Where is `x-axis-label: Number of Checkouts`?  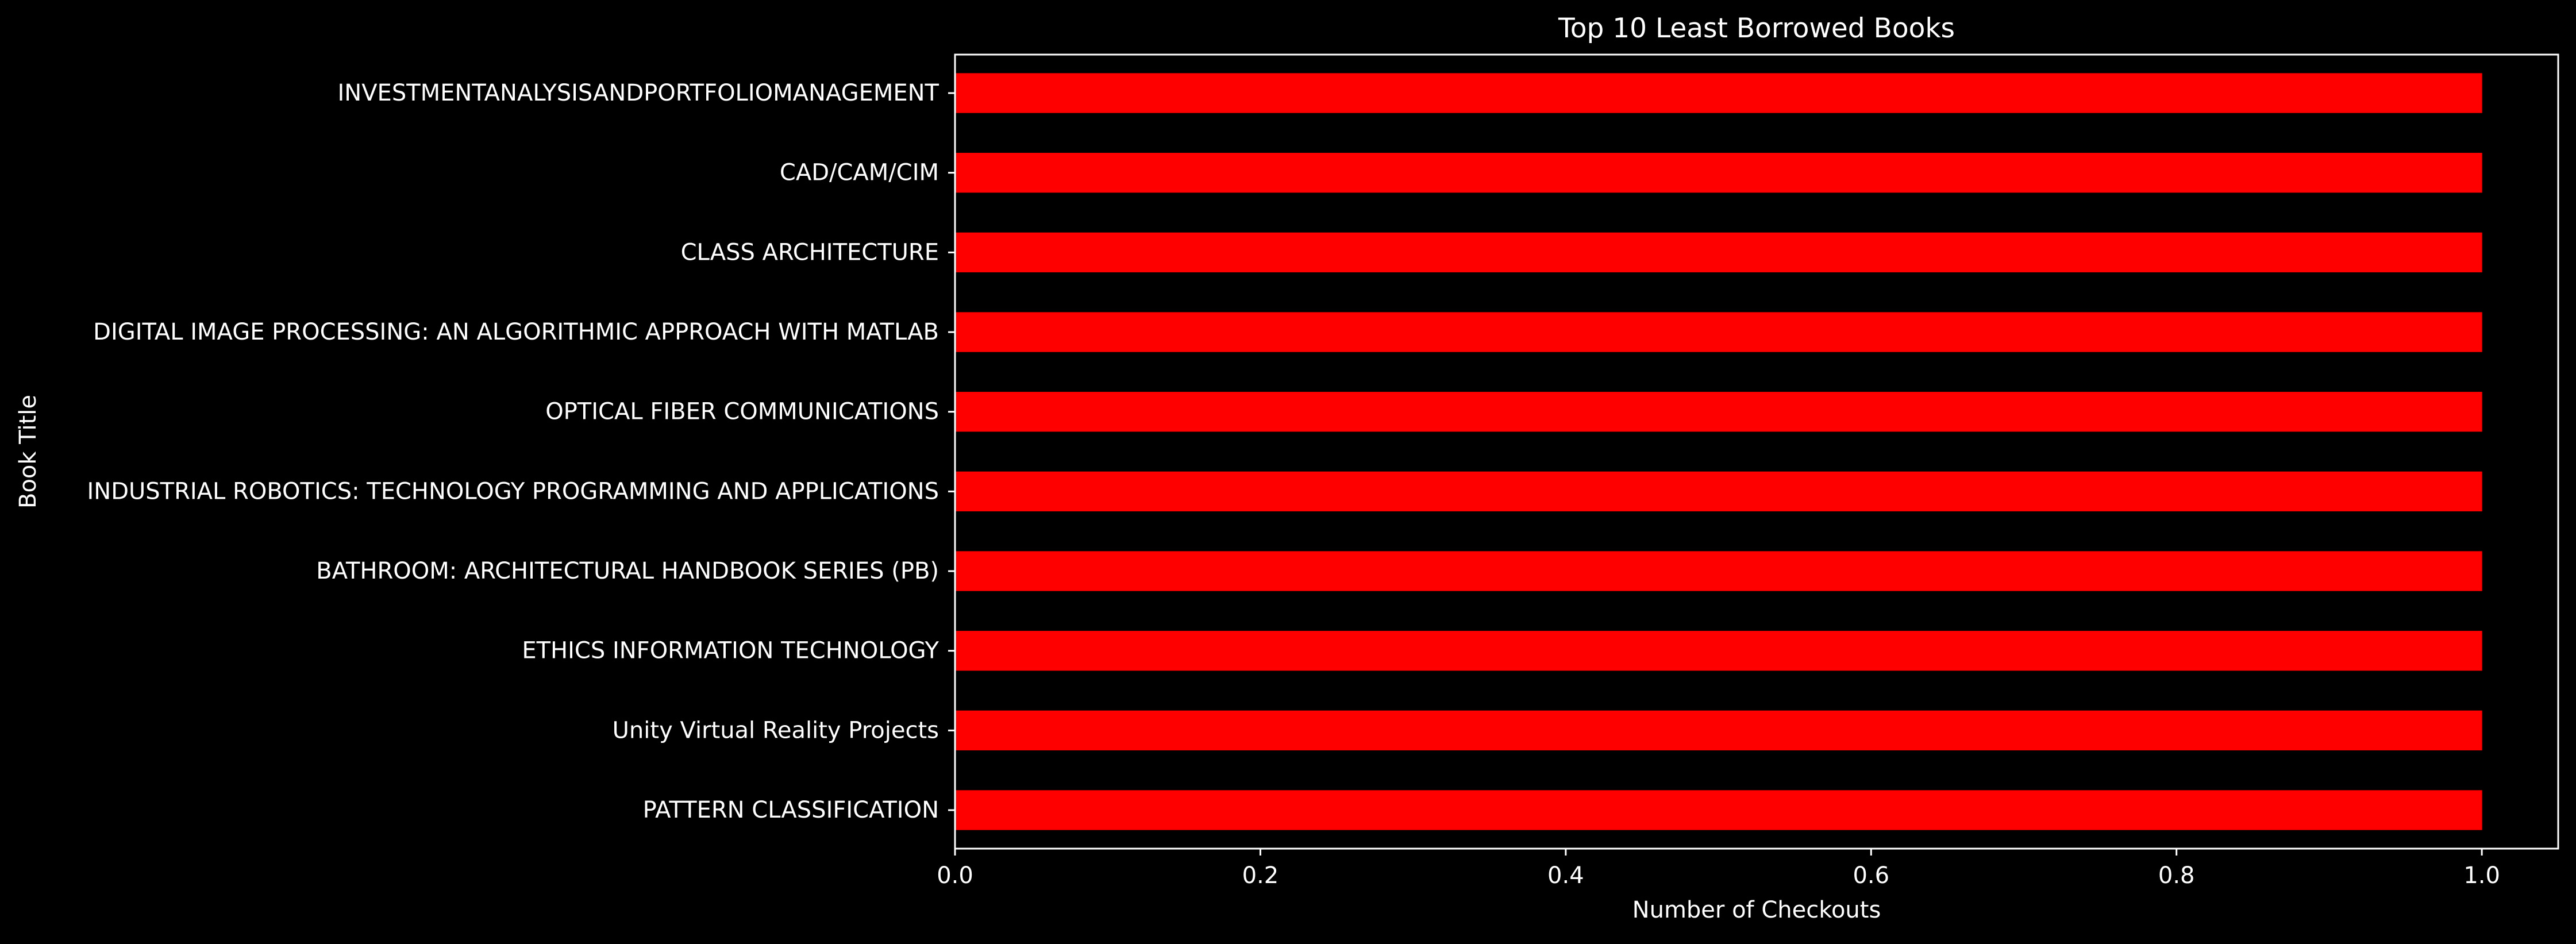
x-axis-label: Number of Checkouts is located at coordinates (1756, 910).